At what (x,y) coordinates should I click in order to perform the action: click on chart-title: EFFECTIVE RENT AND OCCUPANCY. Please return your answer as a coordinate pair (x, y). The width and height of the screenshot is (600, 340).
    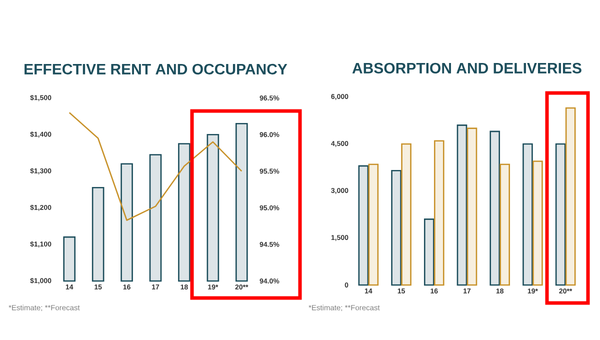
    Looking at the image, I should click on (156, 69).